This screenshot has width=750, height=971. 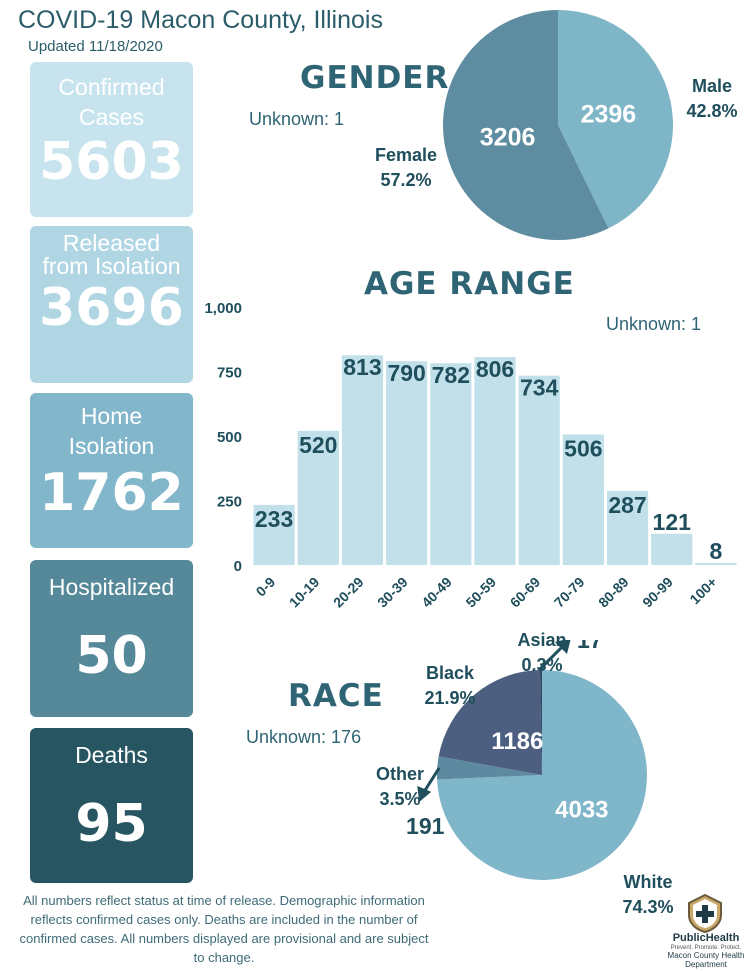 I want to click on age-category-label: 100+, so click(x=703, y=591).